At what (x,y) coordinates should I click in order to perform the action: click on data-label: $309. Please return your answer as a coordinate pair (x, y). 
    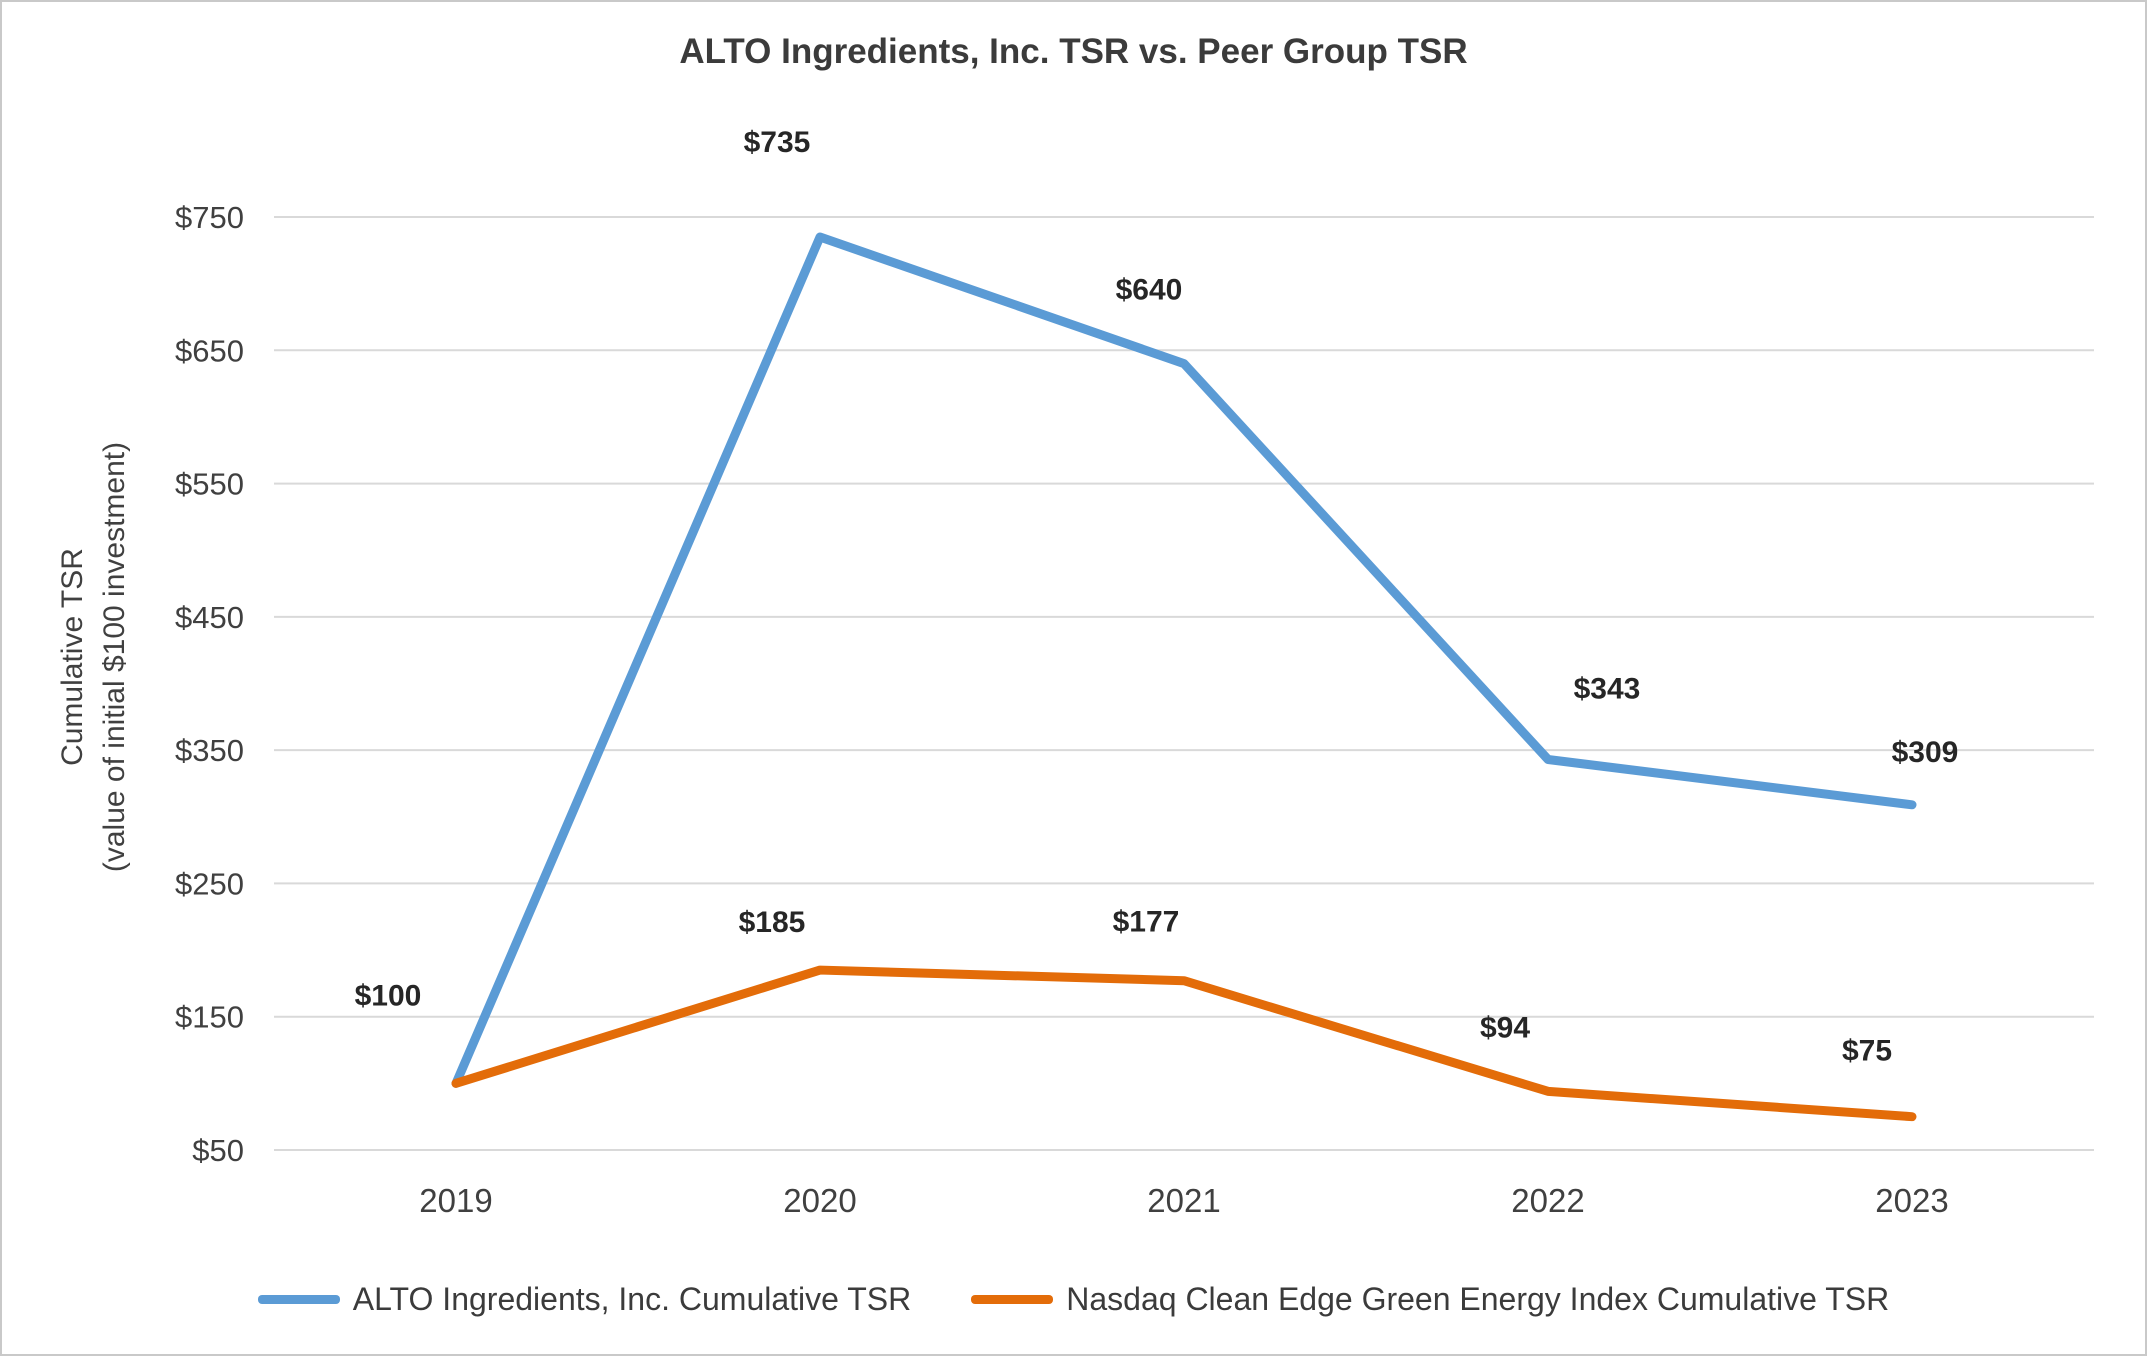
    Looking at the image, I should click on (1925, 752).